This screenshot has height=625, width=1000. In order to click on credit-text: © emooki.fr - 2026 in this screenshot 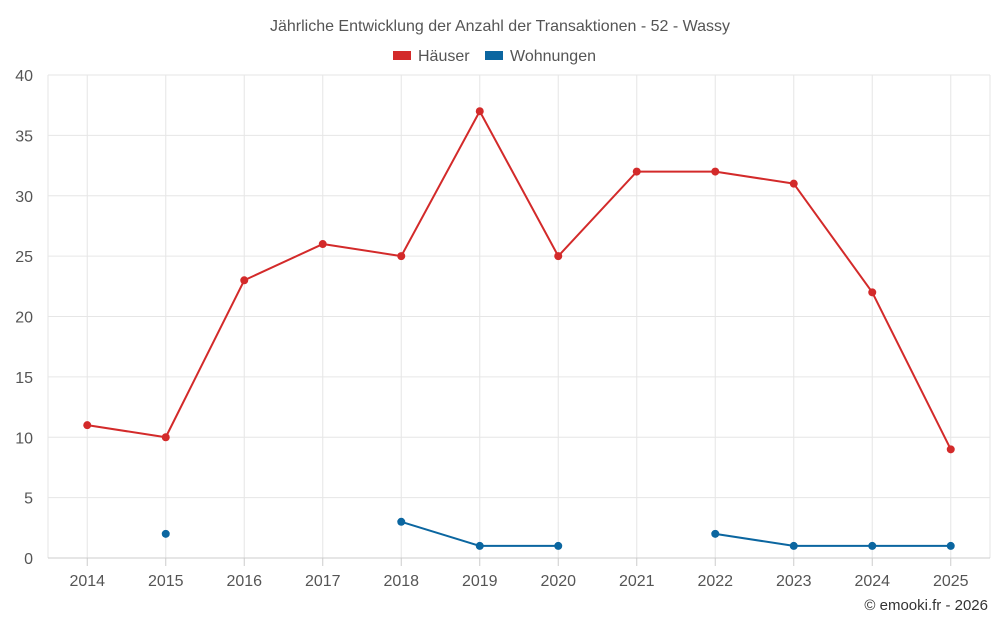, I will do `click(926, 605)`.